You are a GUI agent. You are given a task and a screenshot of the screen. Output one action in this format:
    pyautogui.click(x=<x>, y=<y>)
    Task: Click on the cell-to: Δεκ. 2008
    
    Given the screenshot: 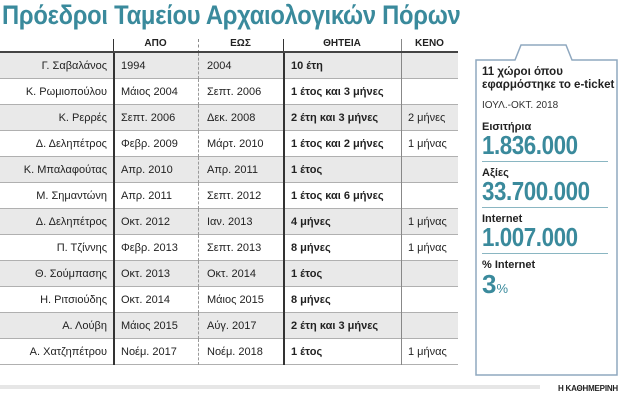 What is the action you would take?
    pyautogui.click(x=231, y=118)
    